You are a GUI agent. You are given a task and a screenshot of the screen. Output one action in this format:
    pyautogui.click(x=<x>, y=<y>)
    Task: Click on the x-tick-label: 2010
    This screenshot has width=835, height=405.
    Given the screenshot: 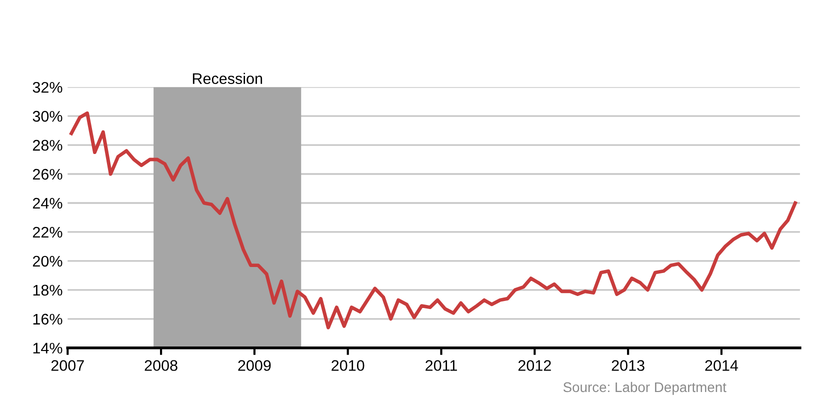 What is the action you would take?
    pyautogui.click(x=348, y=365)
    